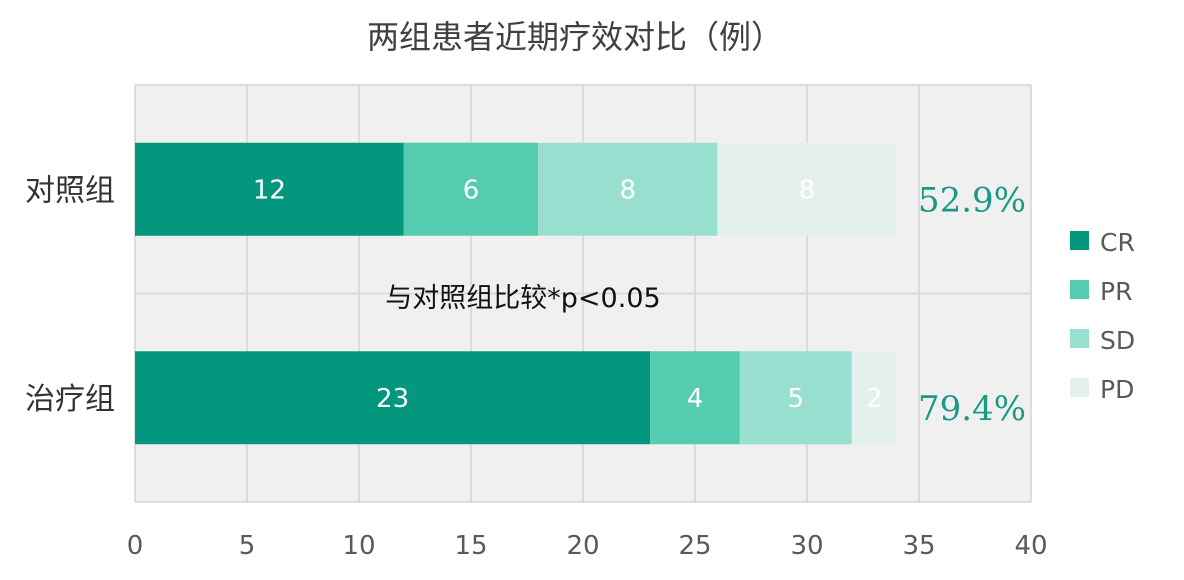  What do you see at coordinates (1030, 546) in the screenshot?
I see `x-tick-label: 40` at bounding box center [1030, 546].